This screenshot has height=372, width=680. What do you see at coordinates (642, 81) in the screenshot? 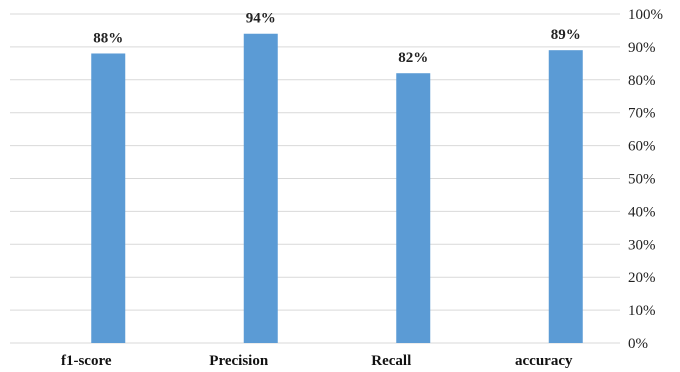
I see `y-tick-label: 80%` at bounding box center [642, 81].